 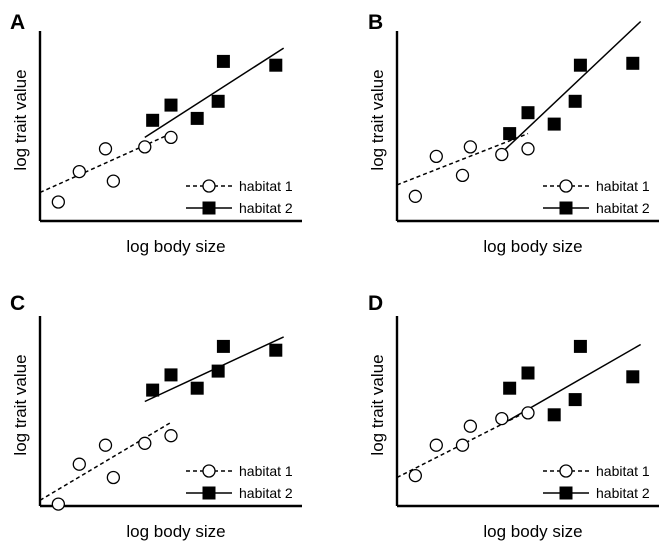 What do you see at coordinates (375, 22) in the screenshot?
I see `panel-letter: B` at bounding box center [375, 22].